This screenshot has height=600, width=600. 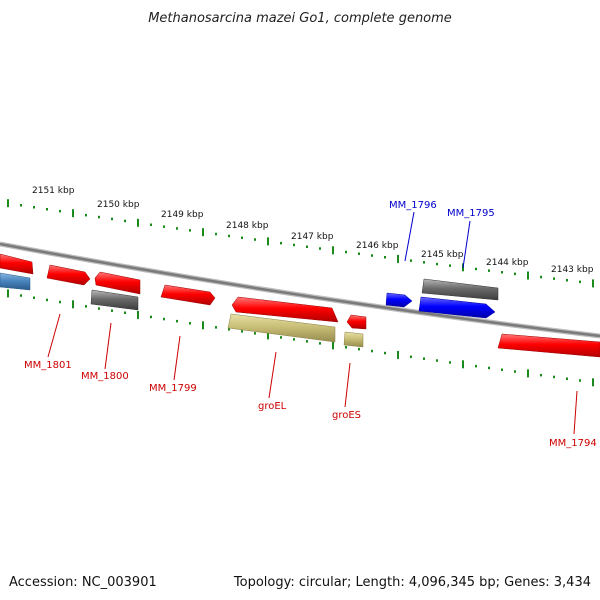 What do you see at coordinates (108, 346) in the screenshot?
I see `callout-line-mm1800` at bounding box center [108, 346].